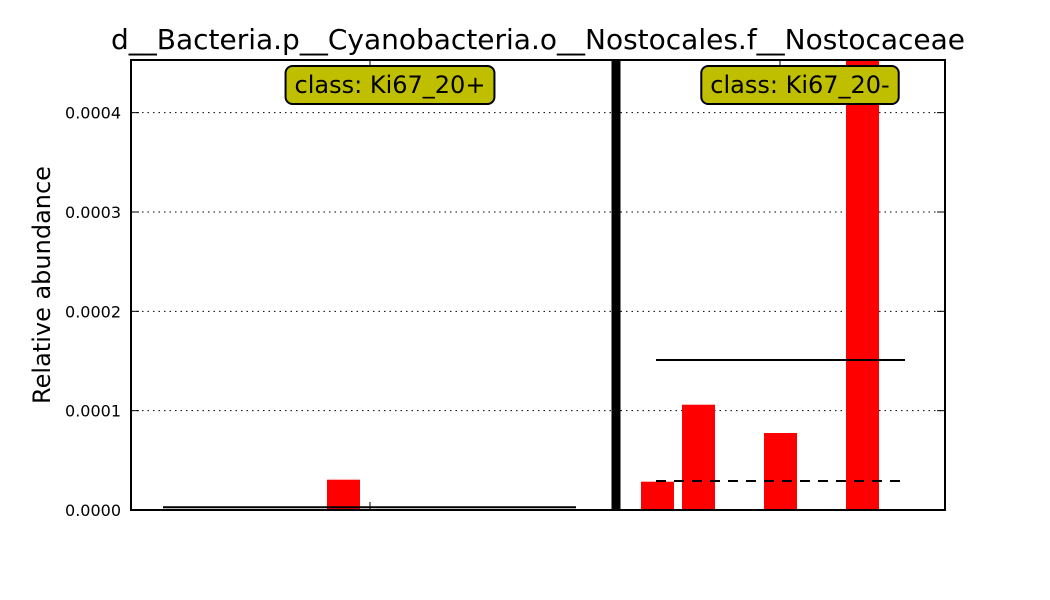 The height and width of the screenshot is (600, 1050). Describe the element at coordinates (93, 212) in the screenshot. I see `y-tick-label: 0.0003` at that location.